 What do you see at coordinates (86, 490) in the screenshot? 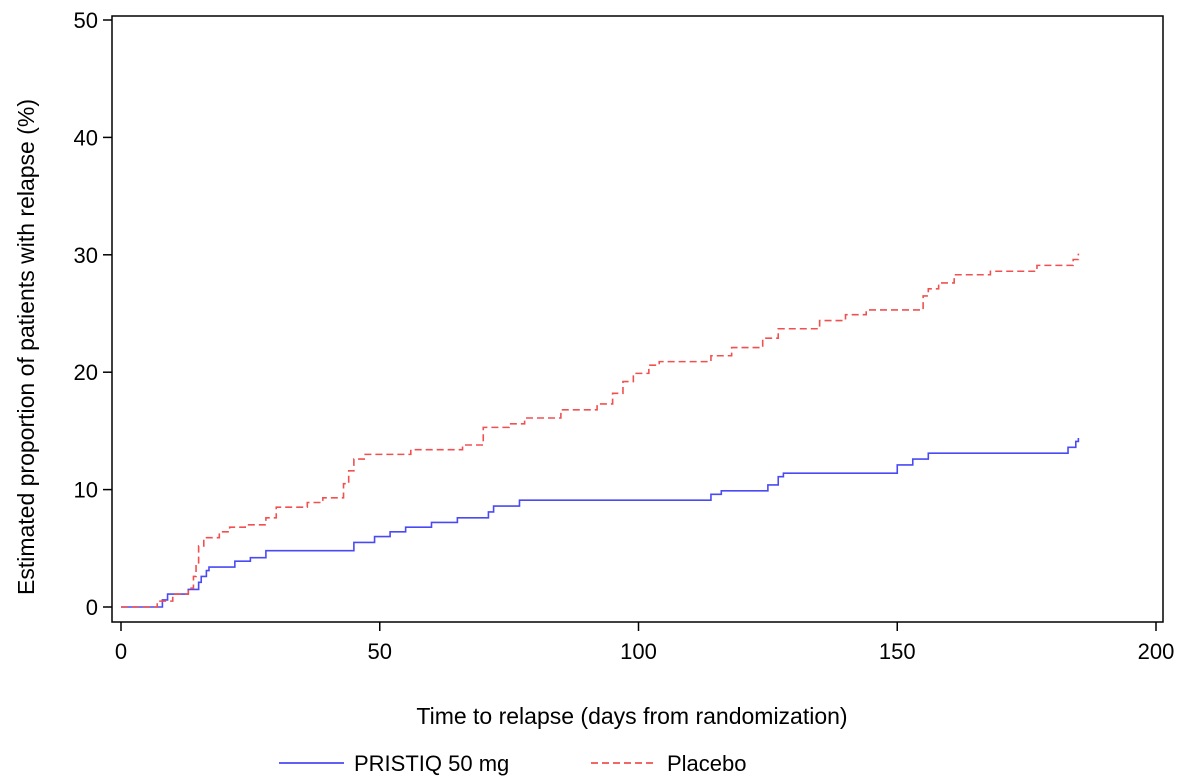
I see `y-tick-label: 10` at bounding box center [86, 490].